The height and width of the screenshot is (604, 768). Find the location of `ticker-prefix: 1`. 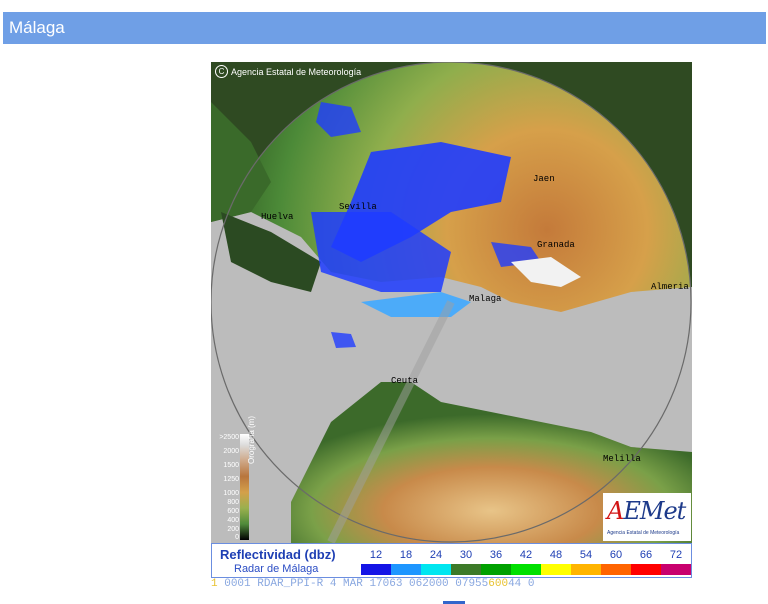

ticker-prefix: 1 is located at coordinates (214, 584).